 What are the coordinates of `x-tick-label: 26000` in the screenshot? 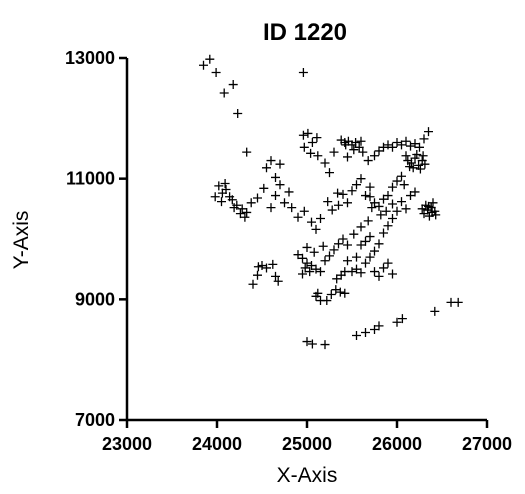 It's located at (397, 444).